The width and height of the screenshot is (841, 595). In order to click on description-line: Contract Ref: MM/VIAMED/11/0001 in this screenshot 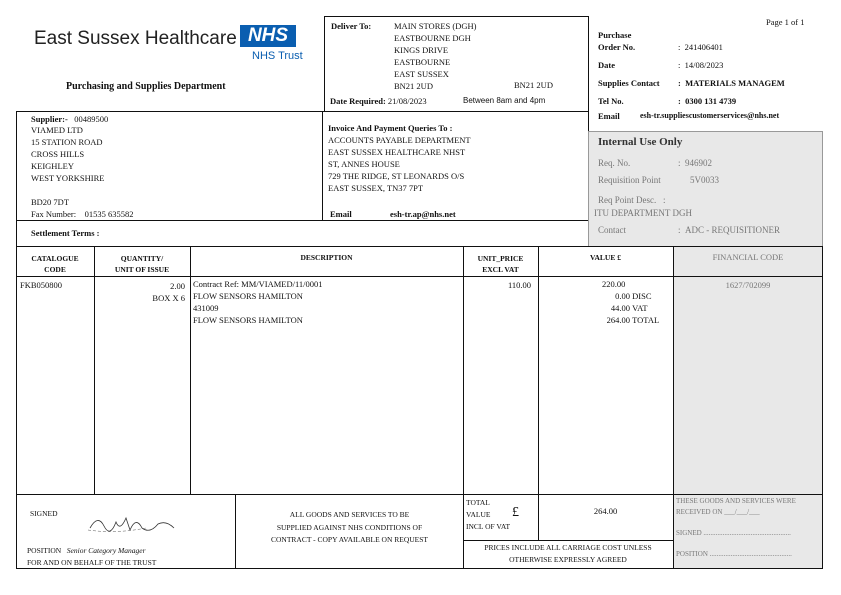, I will do `click(258, 284)`.